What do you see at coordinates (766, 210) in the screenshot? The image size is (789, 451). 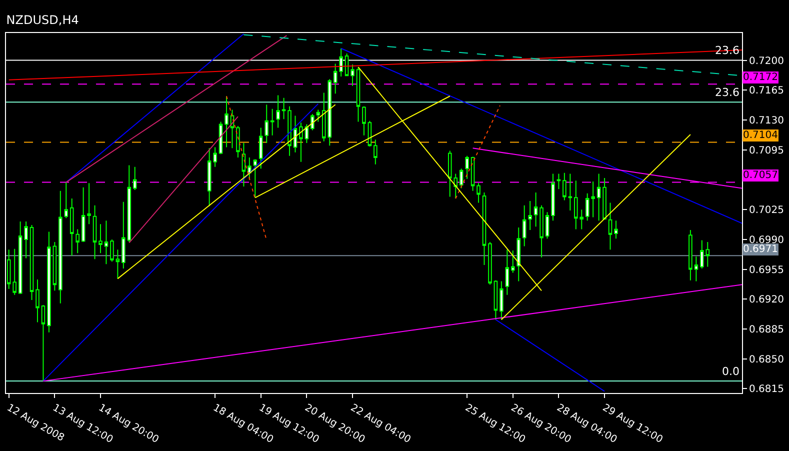 I see `y-tick-label: 0.7025` at bounding box center [766, 210].